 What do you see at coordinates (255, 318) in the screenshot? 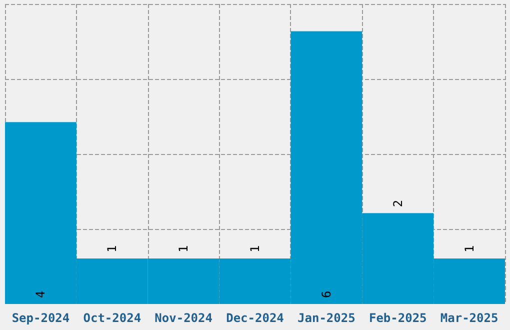
I see `x-tick-label: Dec-2024` at bounding box center [255, 318].